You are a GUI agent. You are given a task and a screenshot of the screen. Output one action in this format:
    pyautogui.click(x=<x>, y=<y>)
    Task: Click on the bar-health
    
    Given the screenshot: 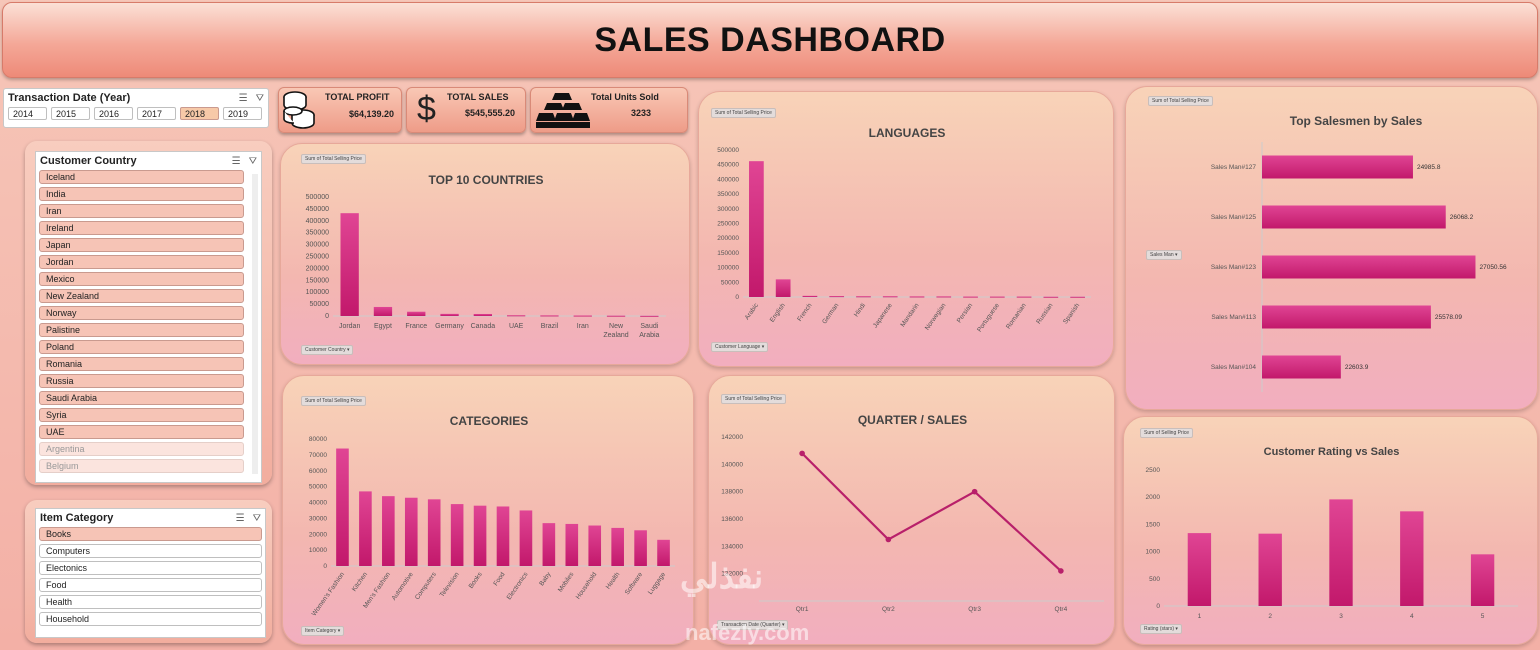 What is the action you would take?
    pyautogui.click(x=617, y=546)
    